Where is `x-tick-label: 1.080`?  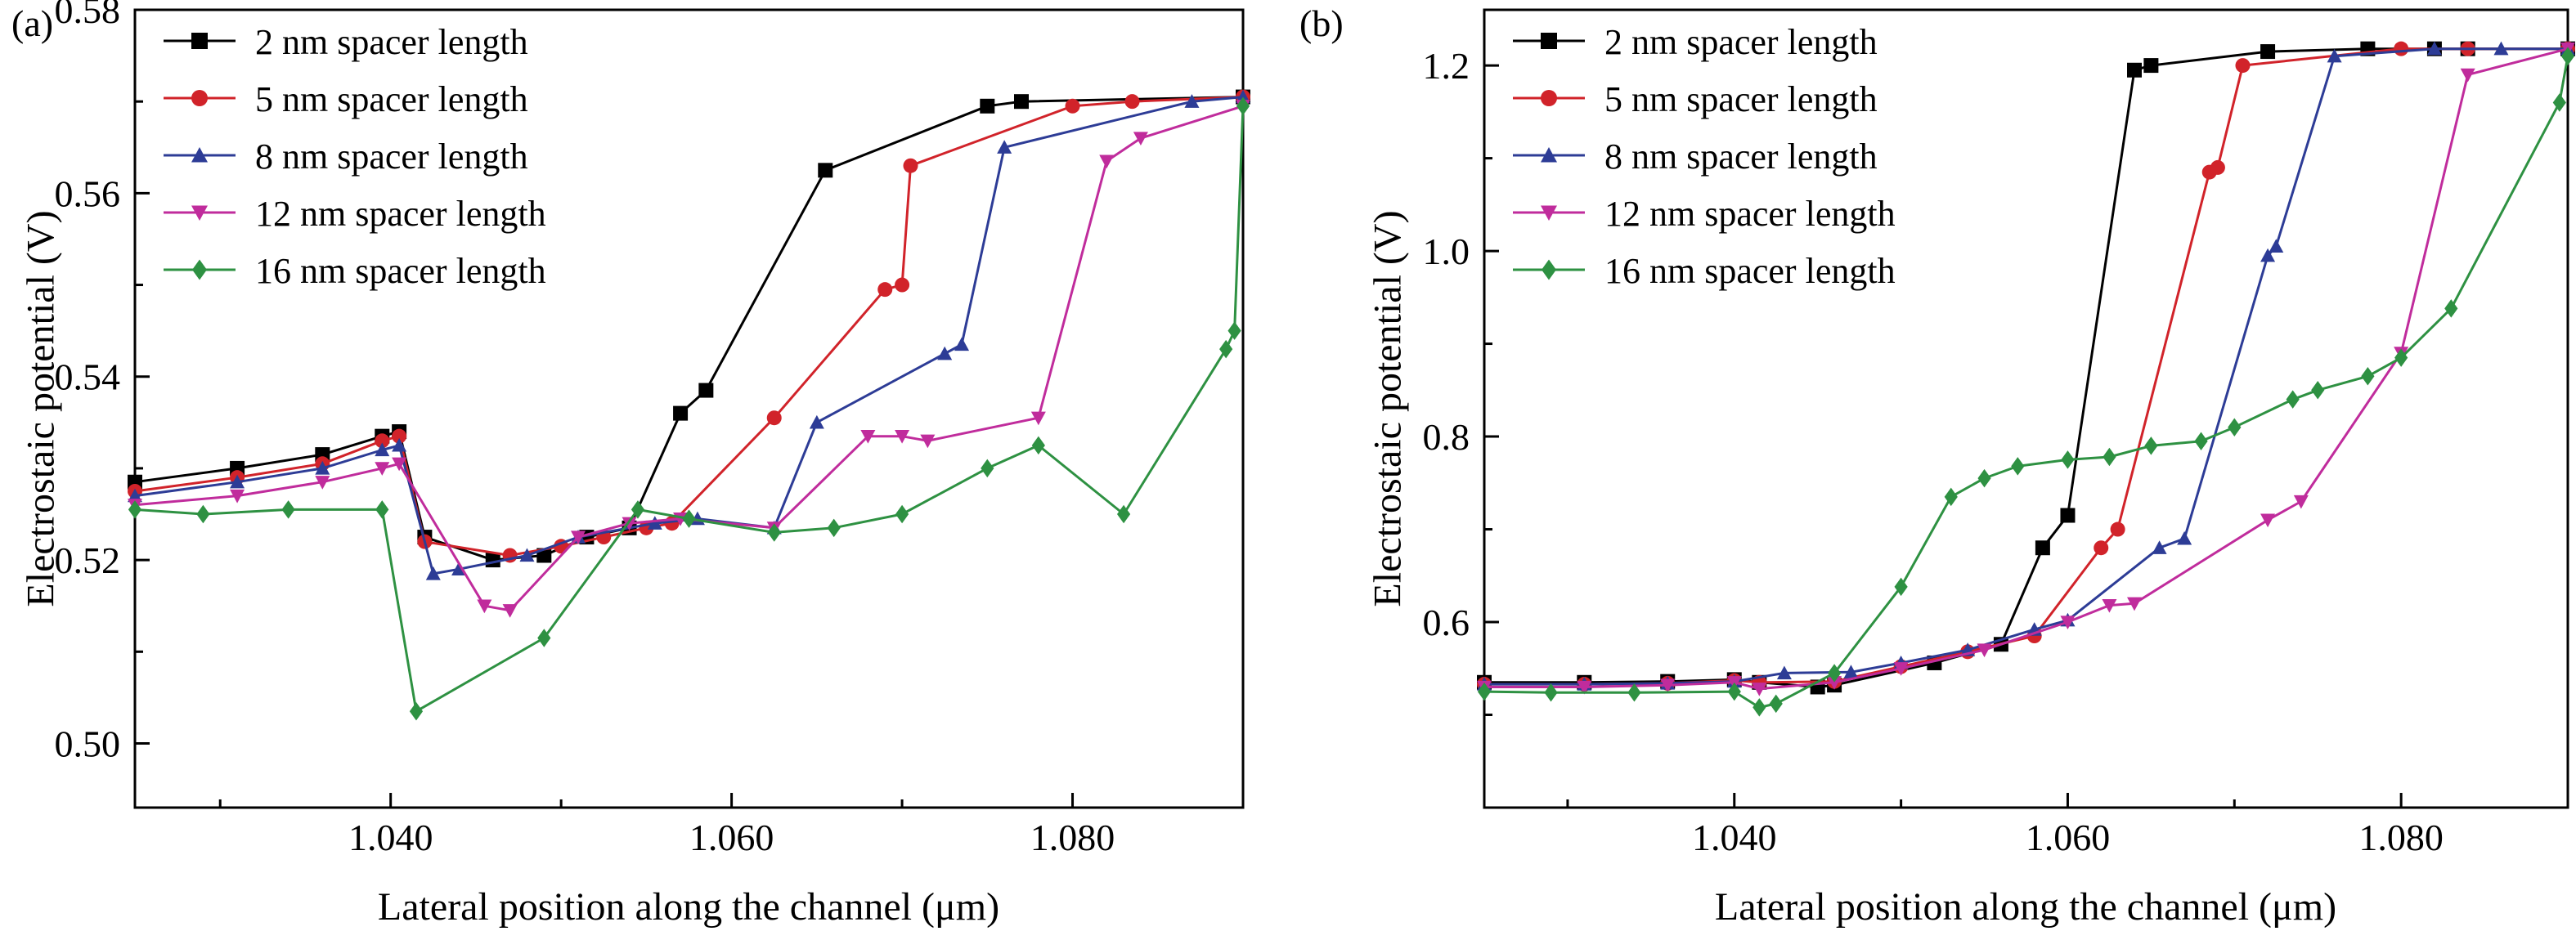 x-tick-label: 1.080 is located at coordinates (2401, 838).